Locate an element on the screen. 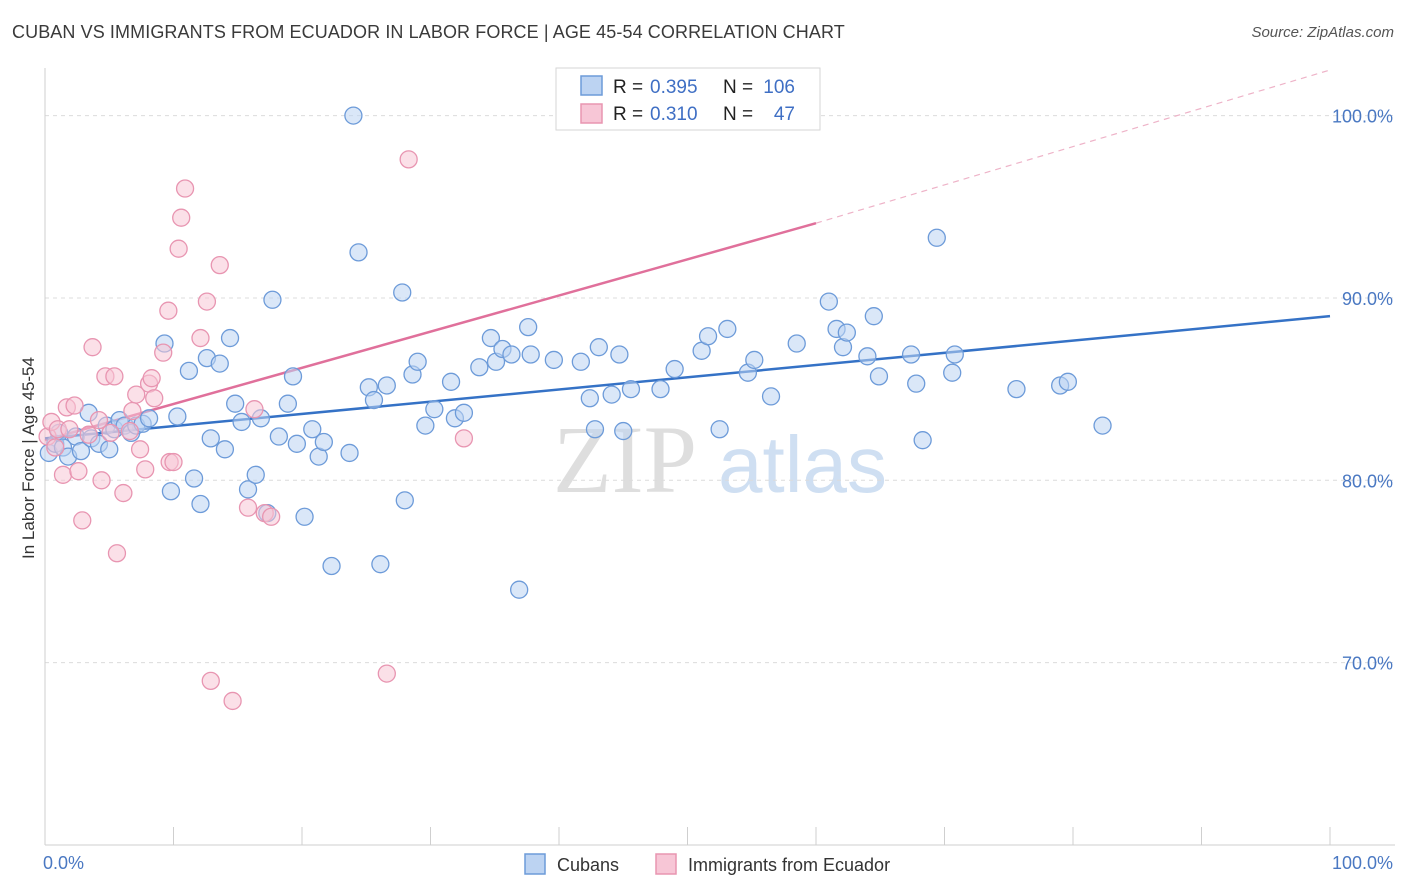 The height and width of the screenshot is (892, 1406). watermark-zip: ZIP is located at coordinates (625, 459).